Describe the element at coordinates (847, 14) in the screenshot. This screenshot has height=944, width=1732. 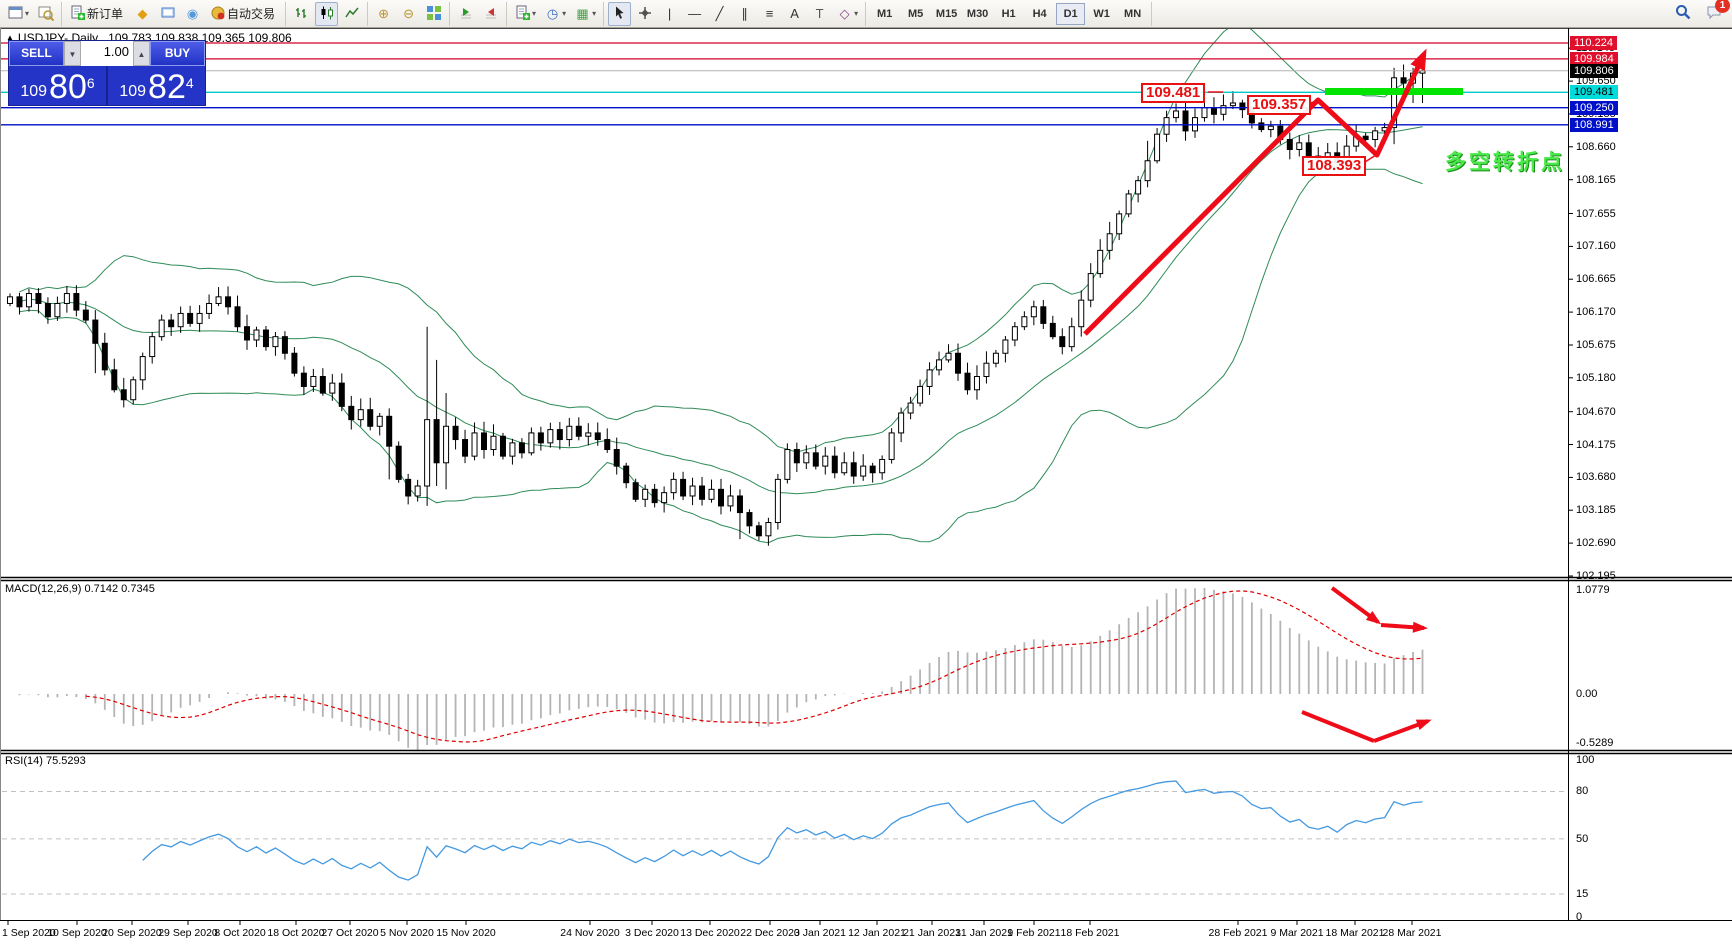
I see `arrows-button: ◇ ▾` at that location.